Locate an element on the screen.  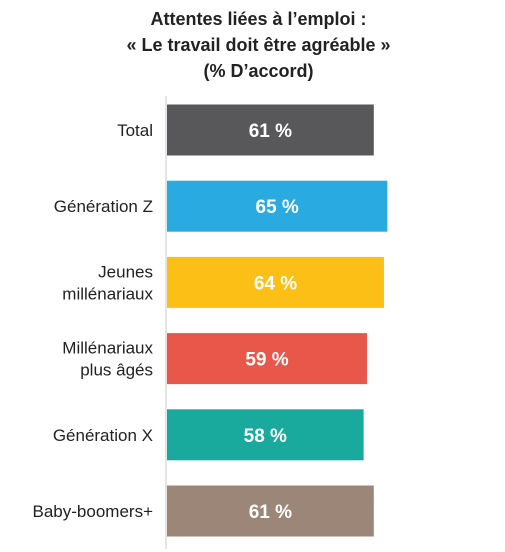
category-label-2-line-1: millénariaux is located at coordinates (107, 293).